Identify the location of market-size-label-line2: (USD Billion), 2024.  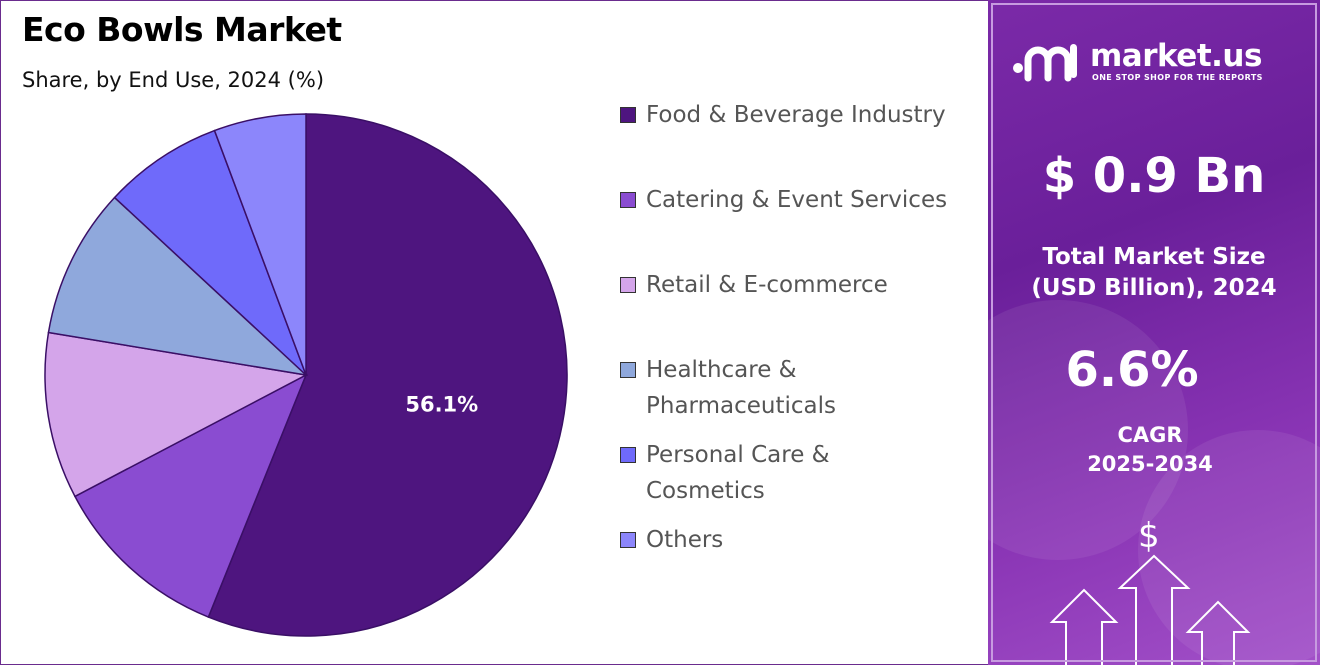
(1154, 288).